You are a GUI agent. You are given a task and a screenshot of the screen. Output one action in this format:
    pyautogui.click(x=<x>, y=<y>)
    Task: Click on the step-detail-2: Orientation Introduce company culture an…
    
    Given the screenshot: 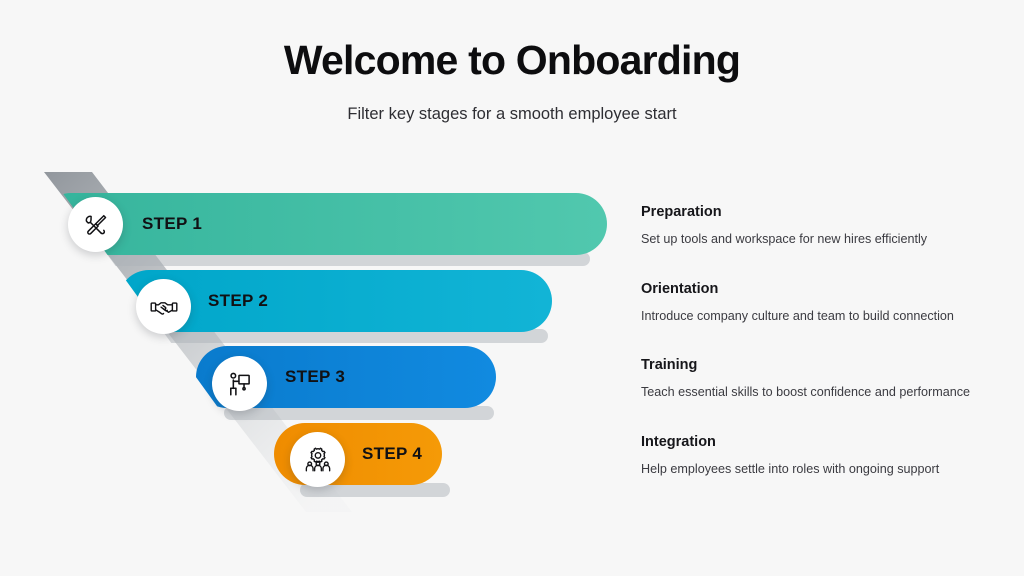 What is the action you would take?
    pyautogui.click(x=826, y=303)
    